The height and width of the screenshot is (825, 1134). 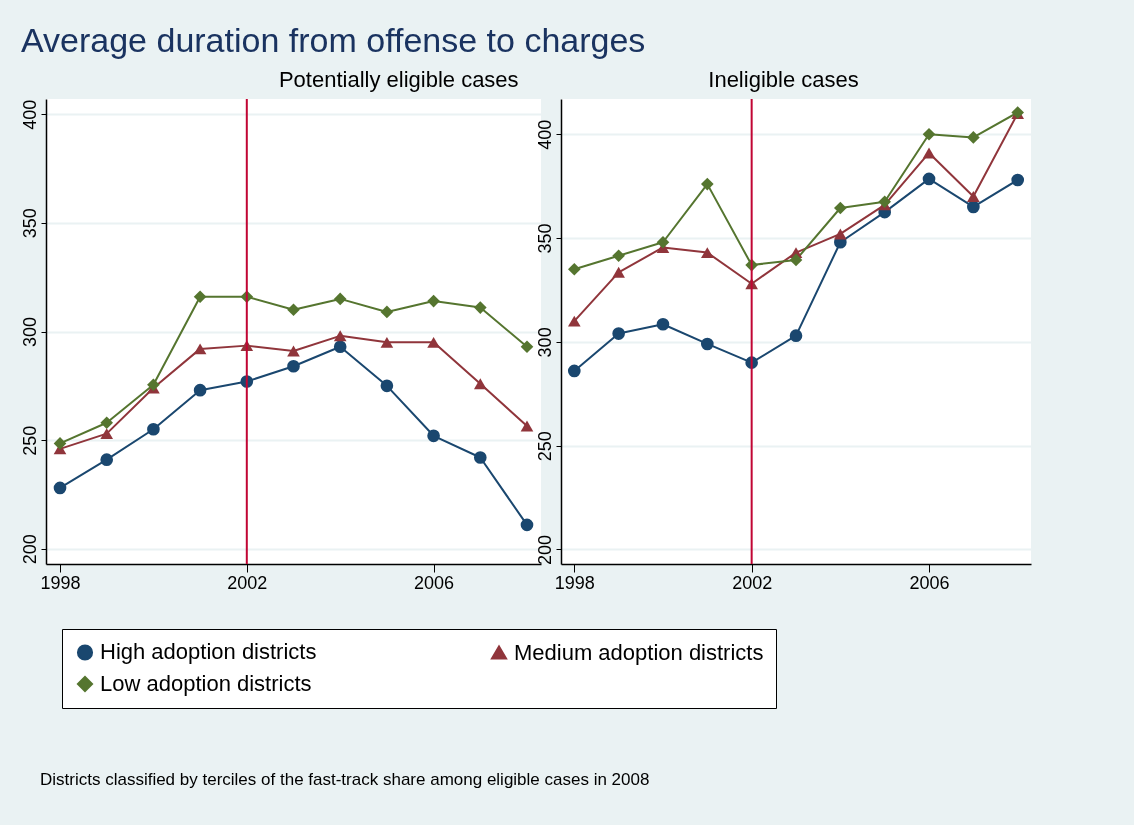 What do you see at coordinates (333, 40) in the screenshot?
I see `chart-title: Average duration from offense to charges` at bounding box center [333, 40].